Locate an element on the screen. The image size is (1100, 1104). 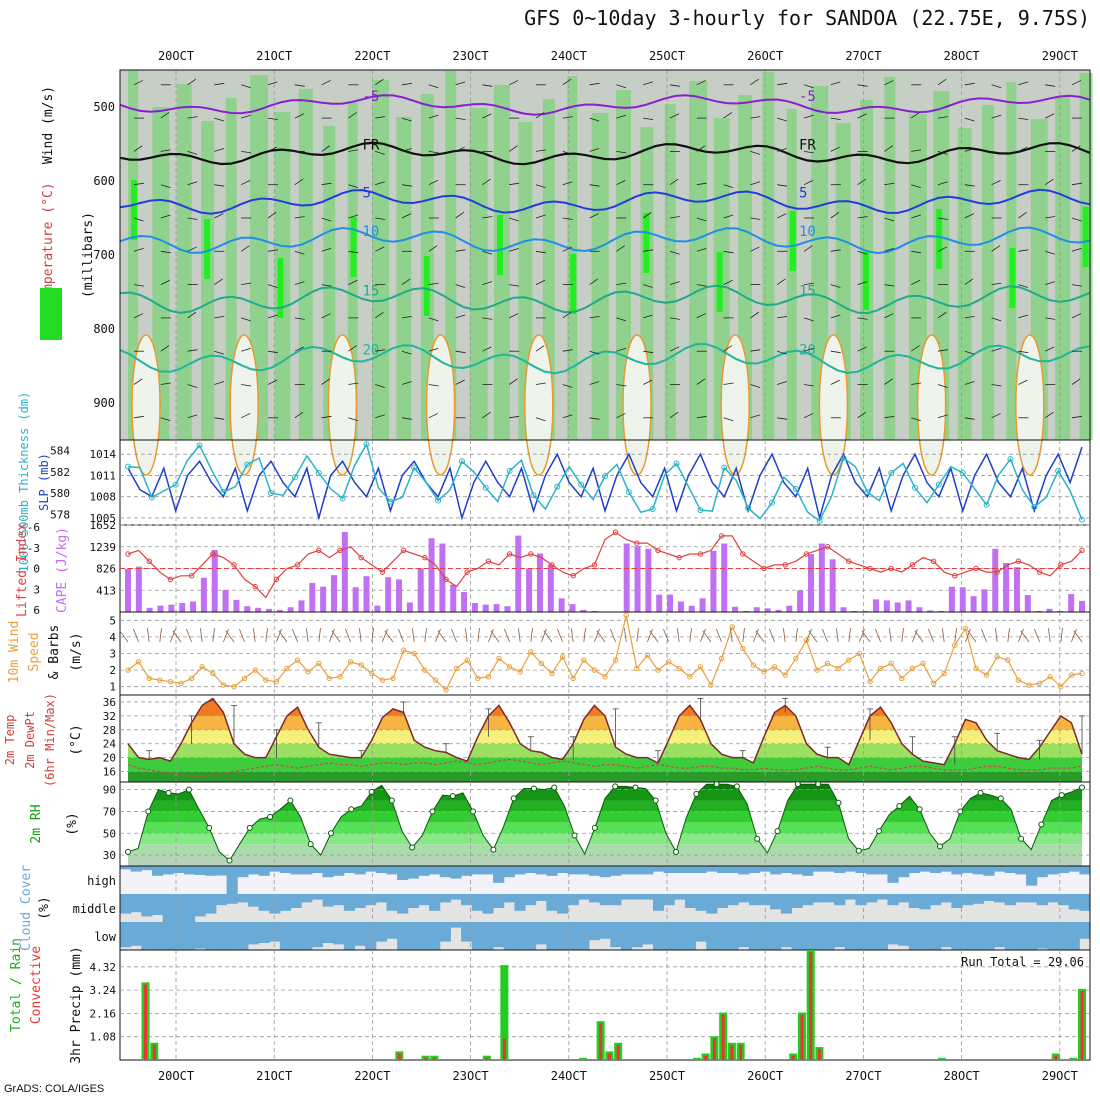
wind-tick: 4 is located at coordinates (112, 637).